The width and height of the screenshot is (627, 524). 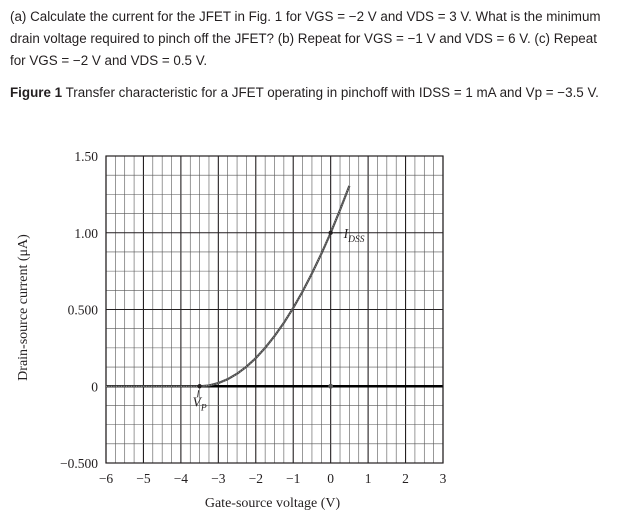 What do you see at coordinates (331, 386) in the screenshot?
I see `origin-point` at bounding box center [331, 386].